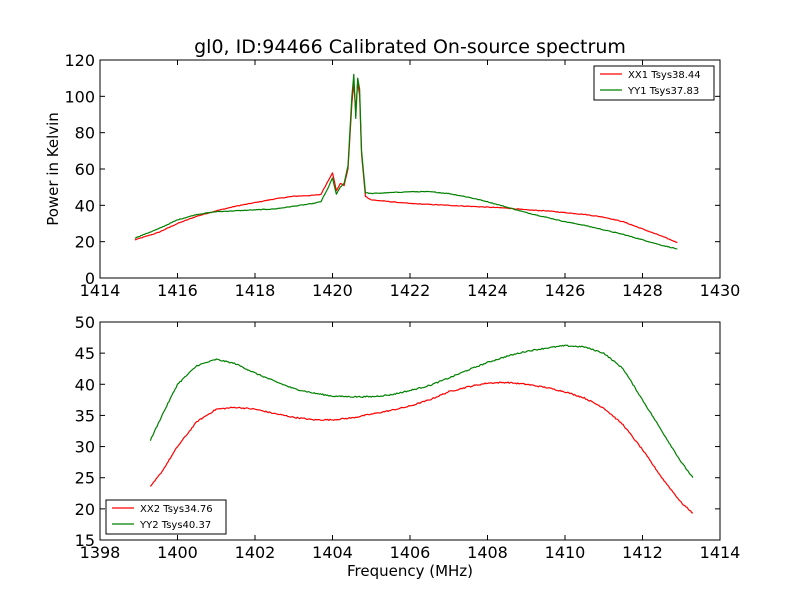 The width and height of the screenshot is (800, 600). Describe the element at coordinates (85, 133) in the screenshot. I see `top-ytick-label: 80` at that location.